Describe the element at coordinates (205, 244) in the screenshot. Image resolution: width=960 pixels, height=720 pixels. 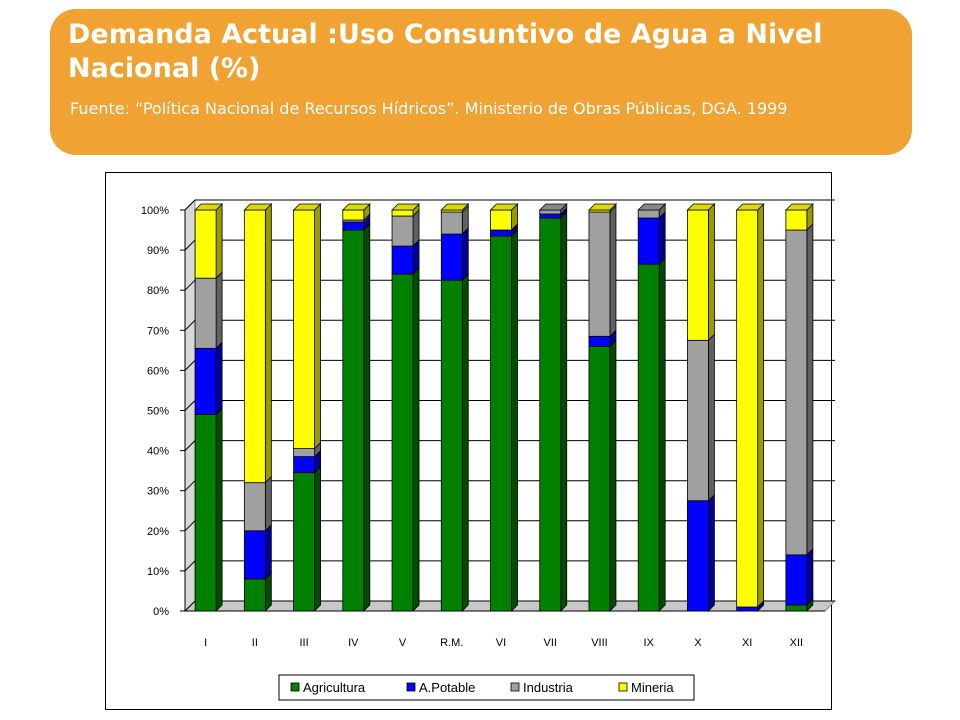
I see `bar-I-Mineria` at that location.